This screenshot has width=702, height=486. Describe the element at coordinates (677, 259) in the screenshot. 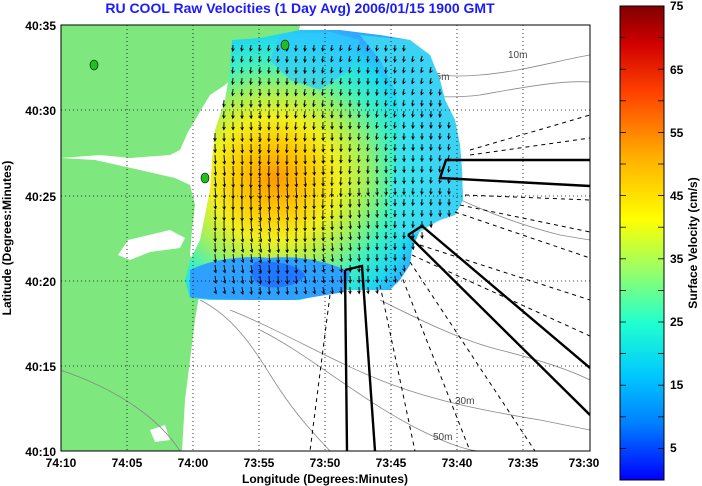

I see `colorbar-tick-label: 35` at that location.